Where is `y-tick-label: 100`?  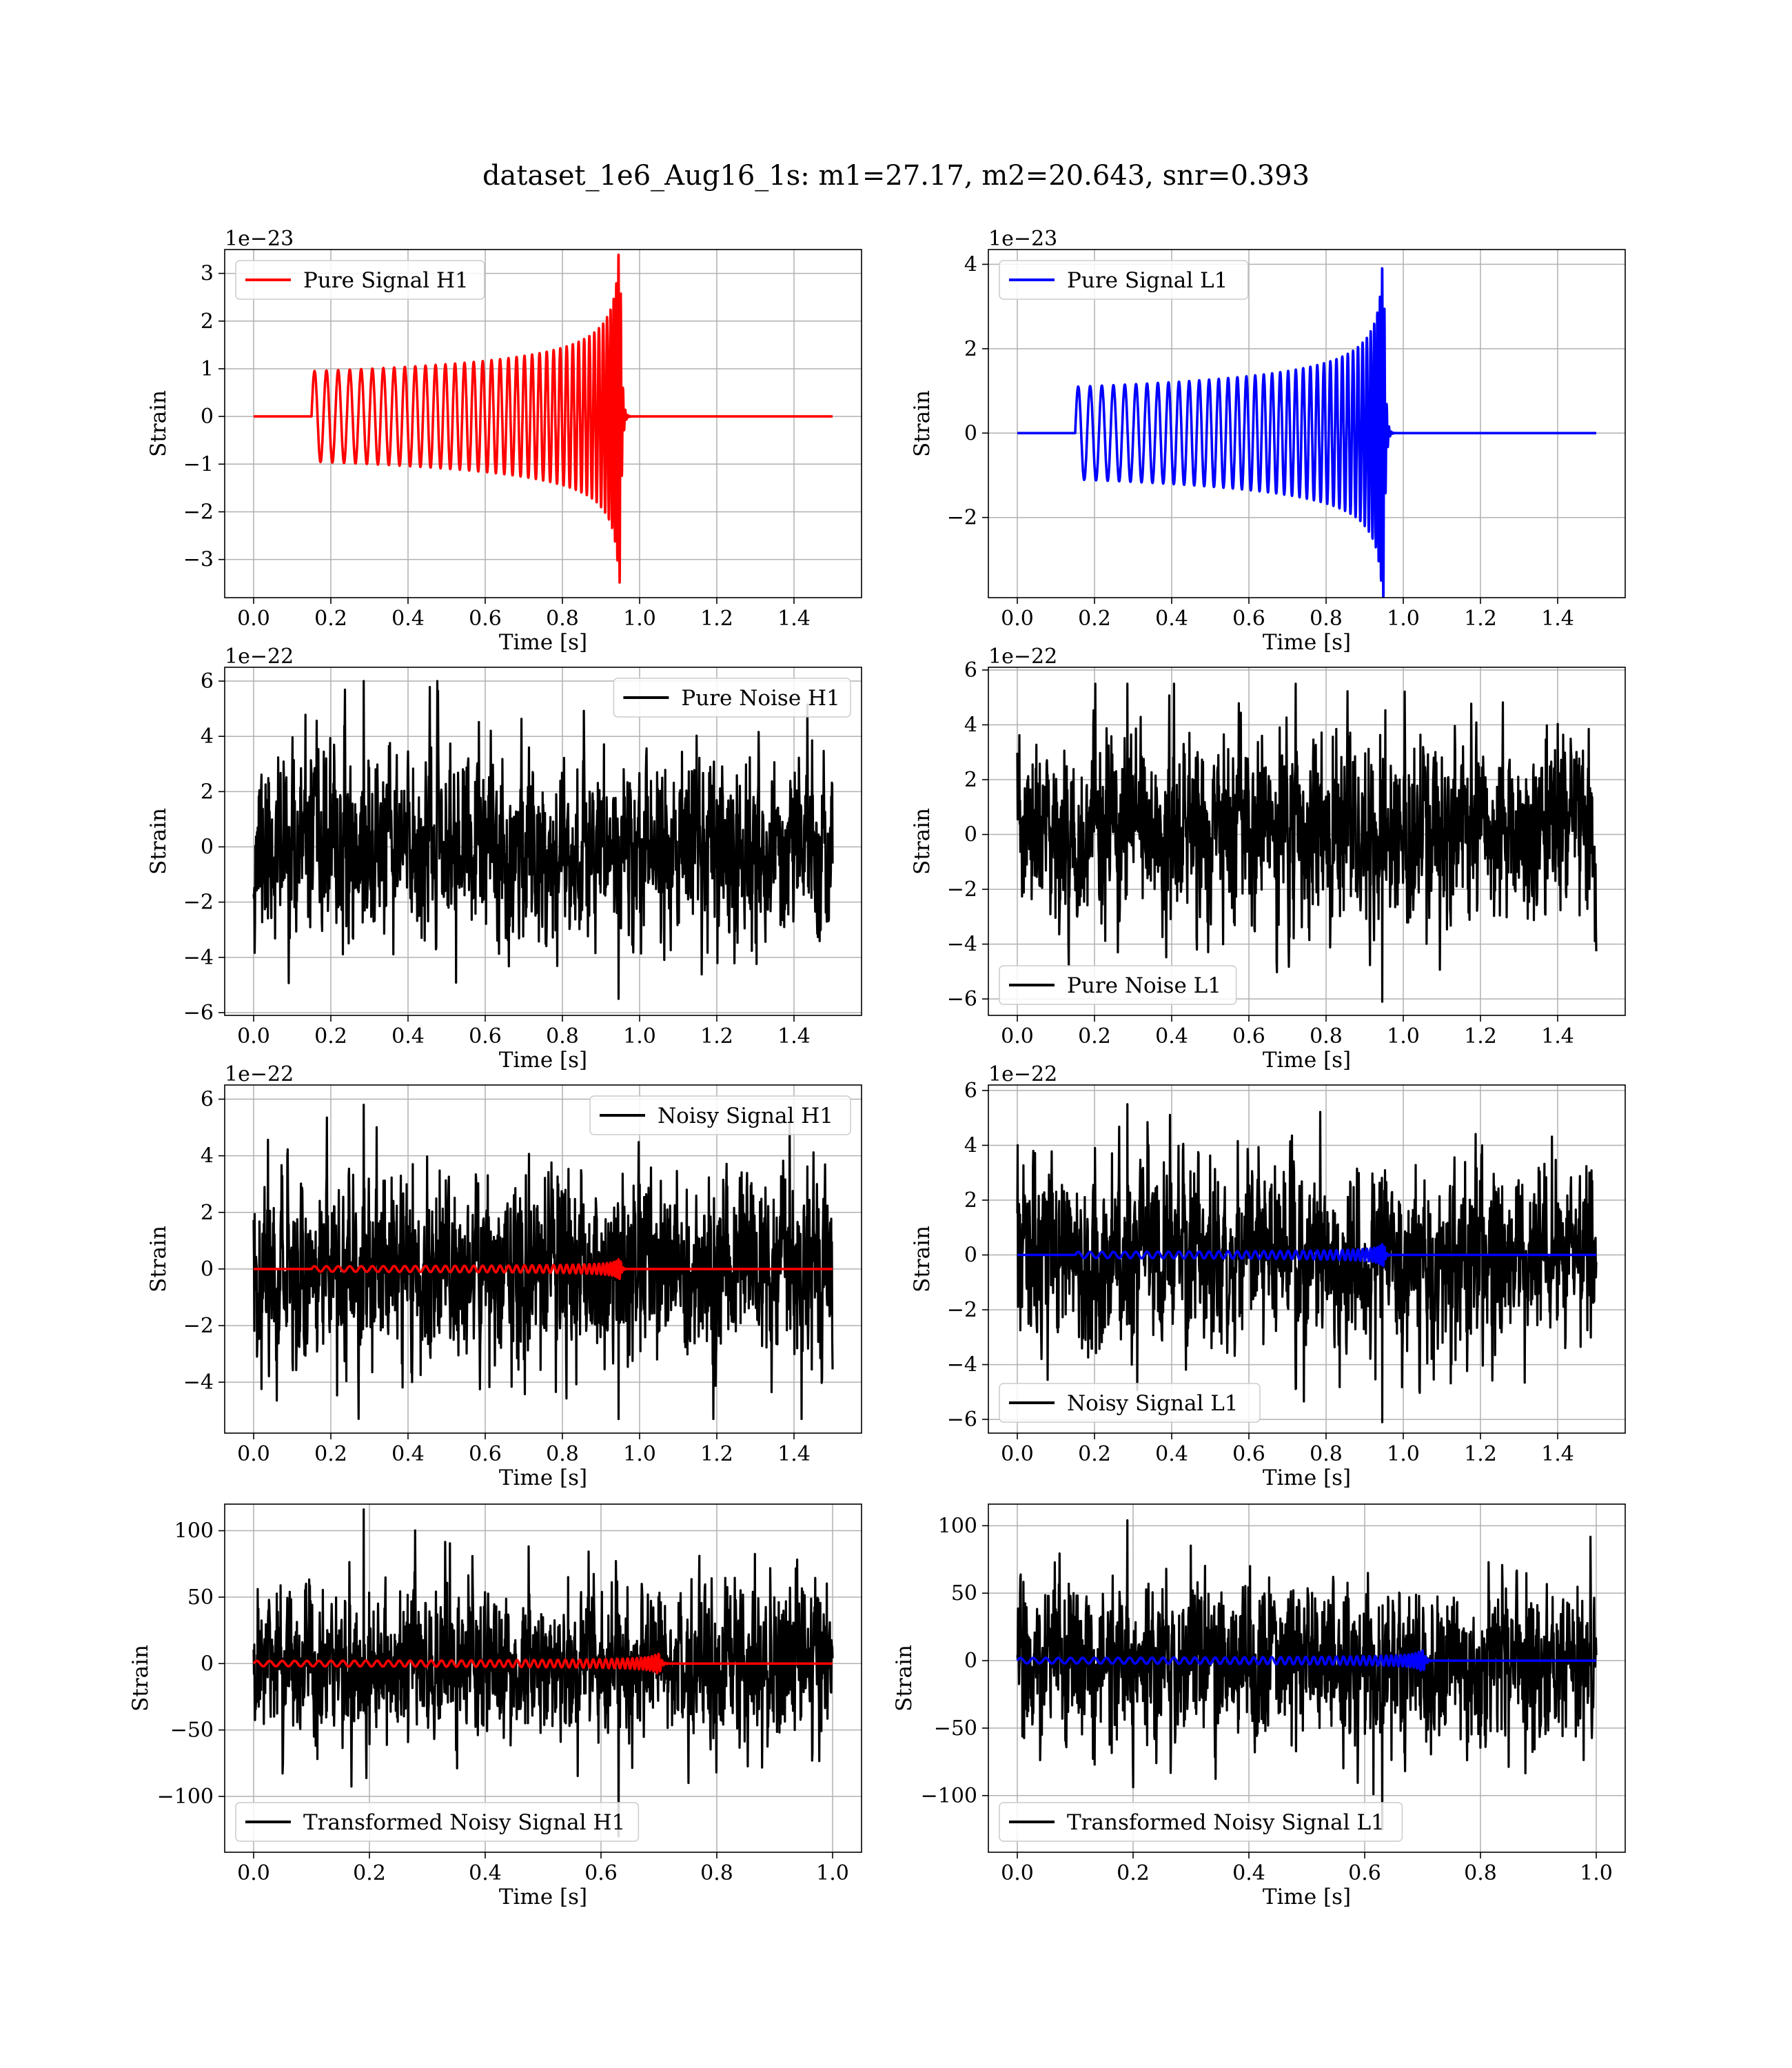 y-tick-label: 100 is located at coordinates (957, 1526).